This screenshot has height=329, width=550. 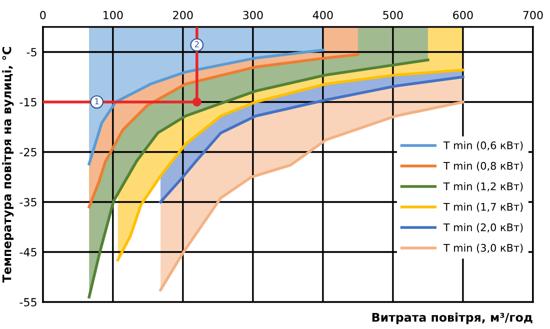 What do you see at coordinates (28, 152) in the screenshot?
I see `y-tick-label: -25` at bounding box center [28, 152].